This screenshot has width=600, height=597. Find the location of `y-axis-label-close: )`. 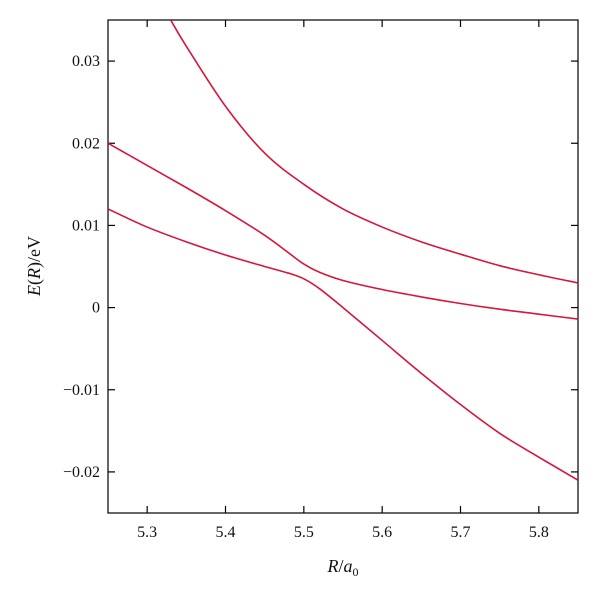

y-axis-label-close: ) is located at coordinates (34, 265).